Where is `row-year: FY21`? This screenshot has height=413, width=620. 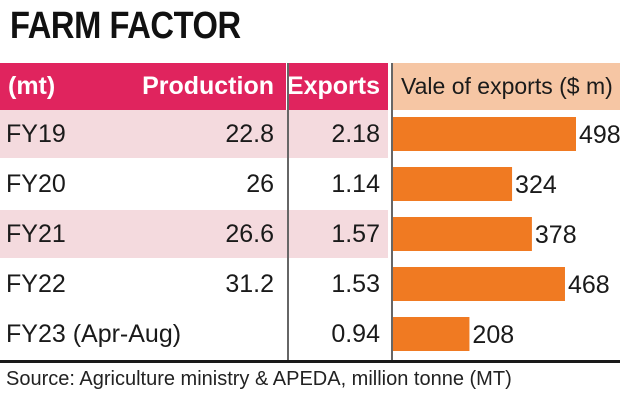 row-year: FY21 is located at coordinates (36, 233).